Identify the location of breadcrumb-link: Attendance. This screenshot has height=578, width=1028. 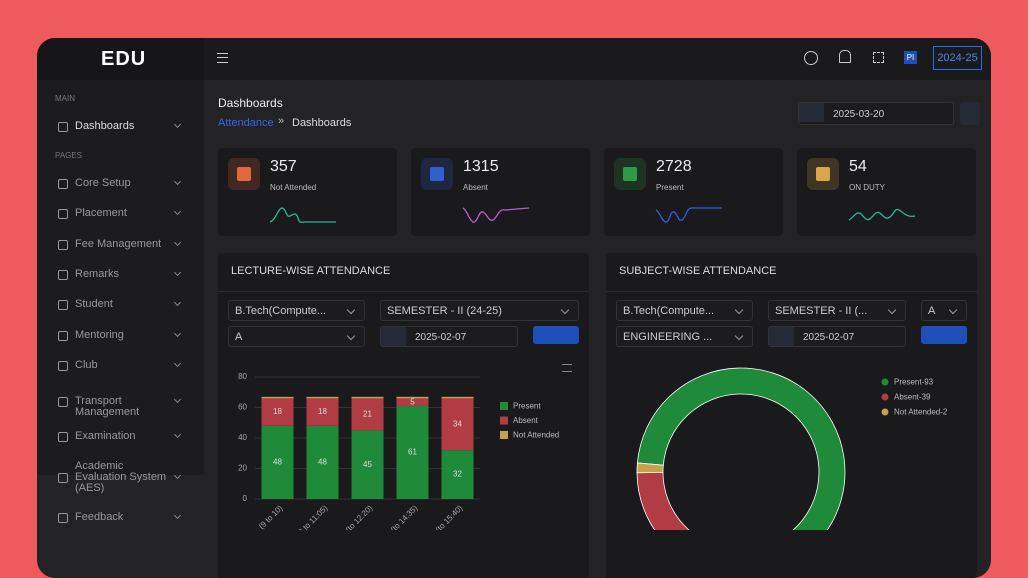
(246, 123).